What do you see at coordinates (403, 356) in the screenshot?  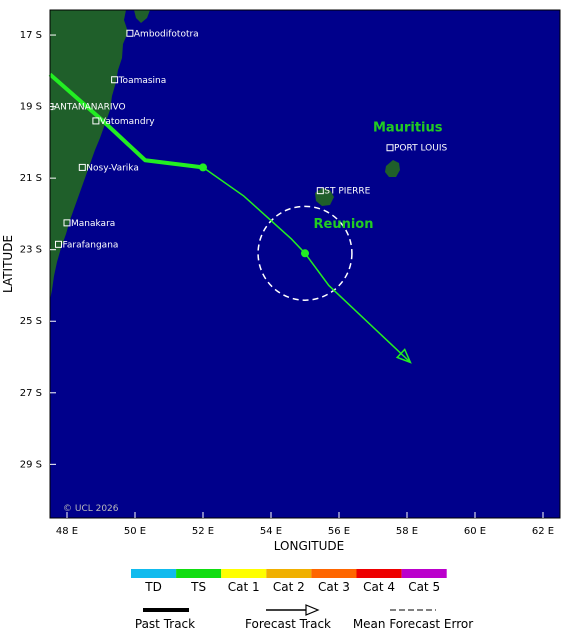 I see `forecast-arrow-head` at bounding box center [403, 356].